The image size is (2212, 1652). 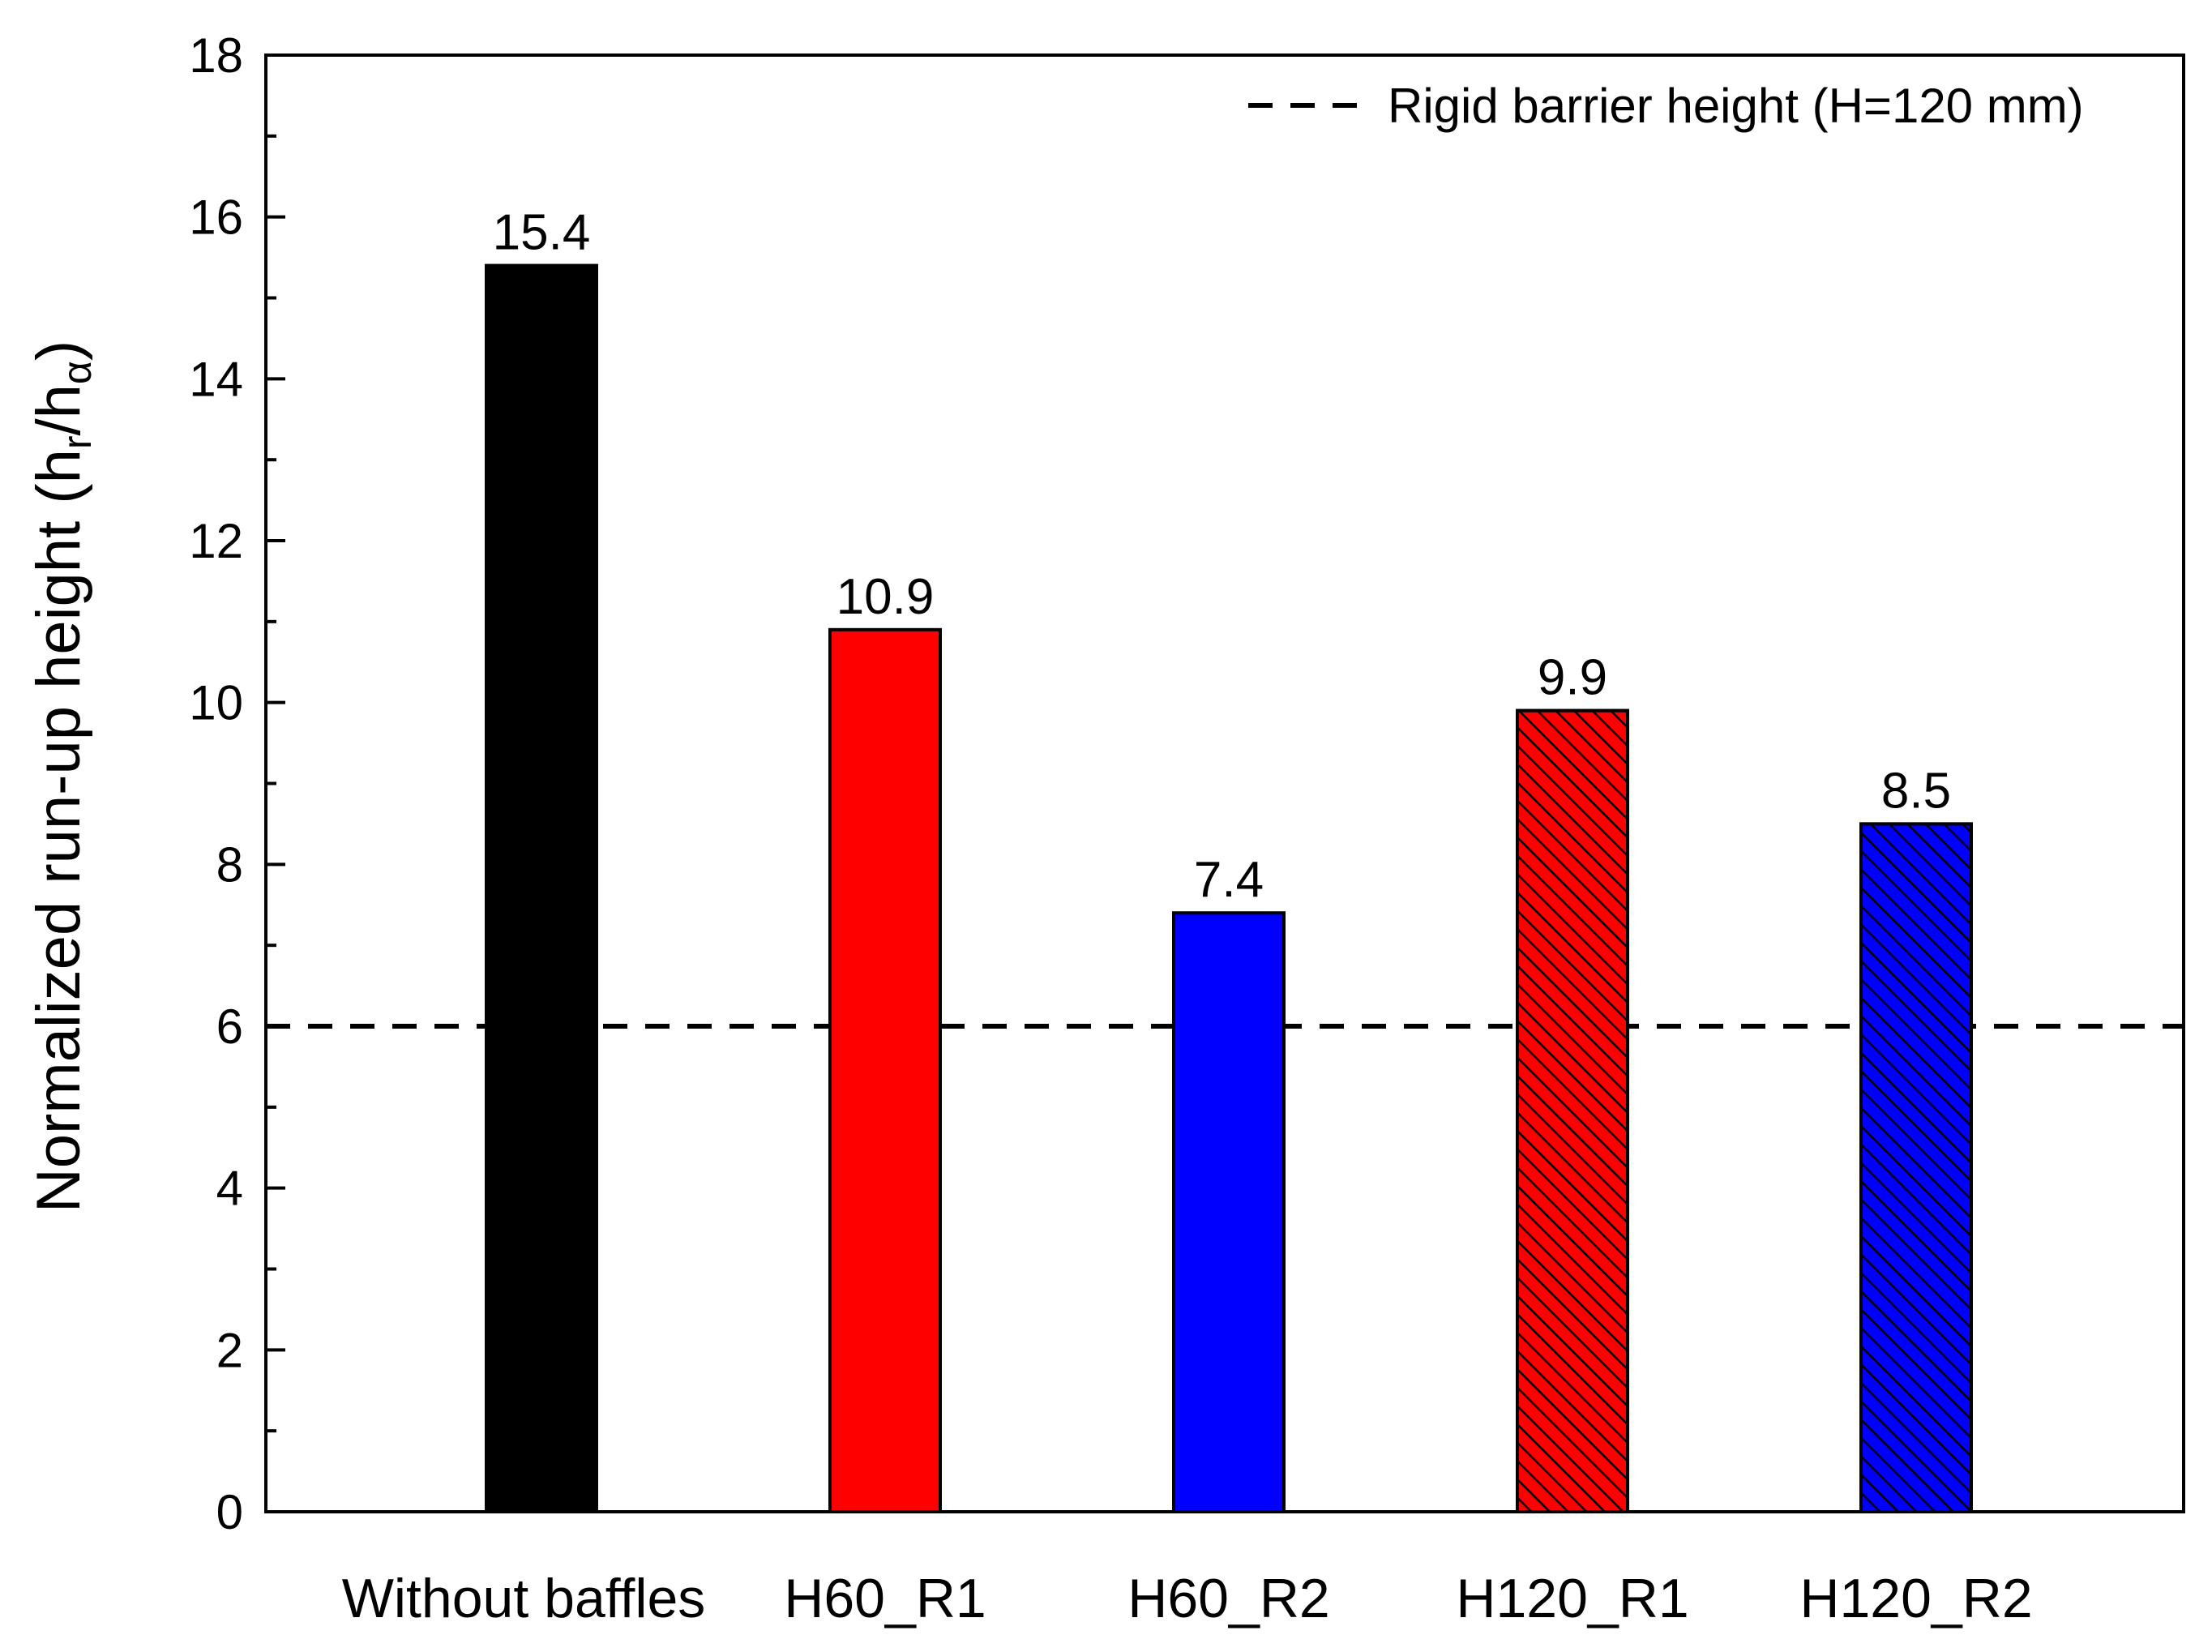 What do you see at coordinates (230, 1512) in the screenshot?
I see `y-tick-label: 0` at bounding box center [230, 1512].